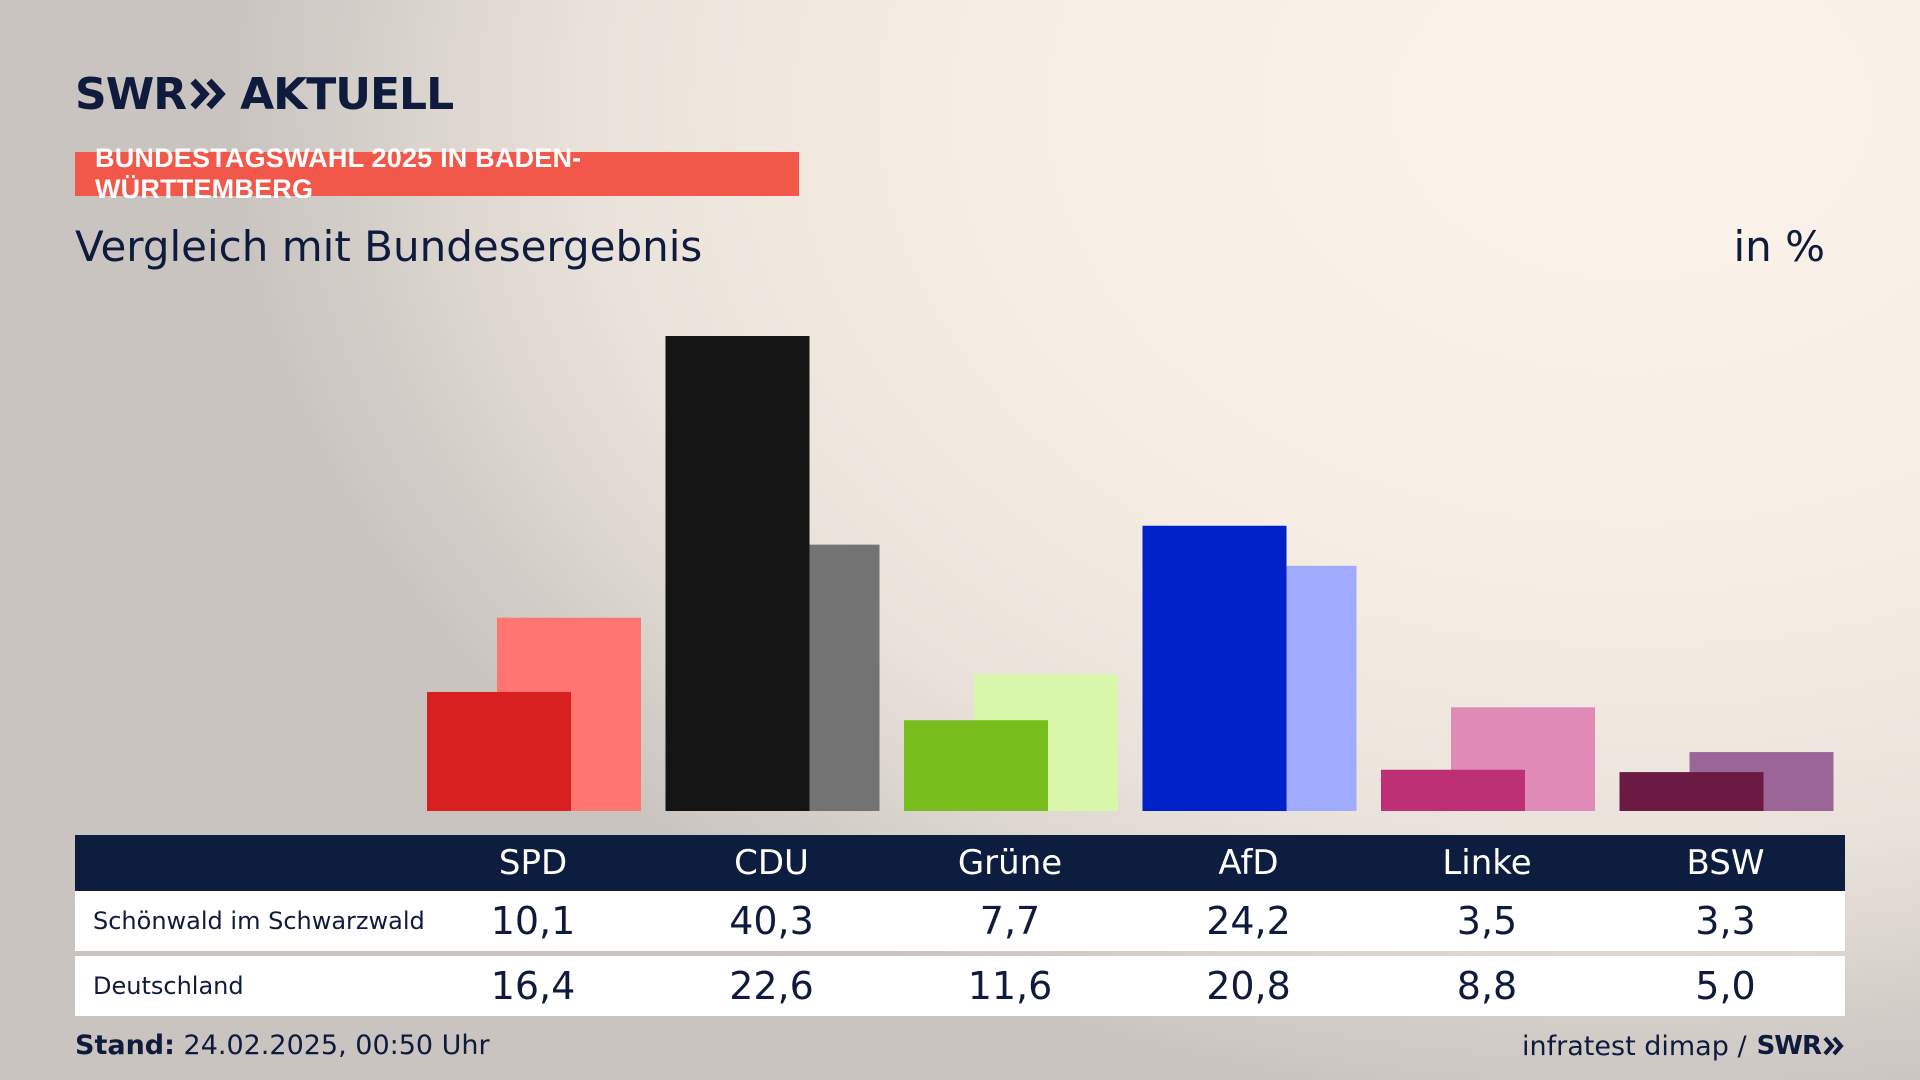  Describe the element at coordinates (1691, 791) in the screenshot. I see `bar-schoenwald-bsw` at that location.